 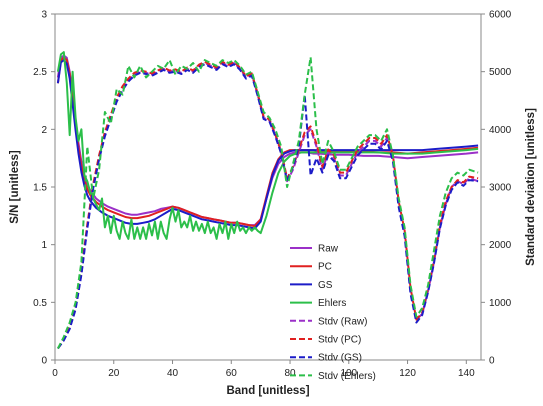 I want to click on legend-label-6: Stdv (GS), so click(x=340, y=358).